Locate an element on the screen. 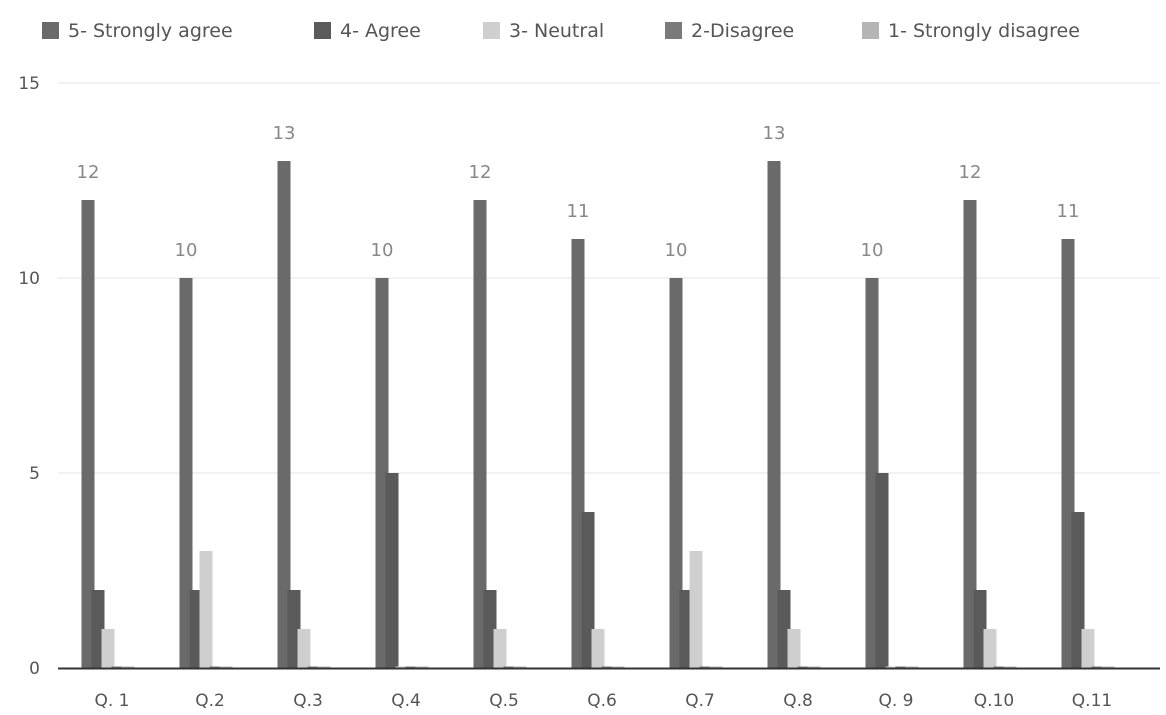 The height and width of the screenshot is (715, 1166). x-tick-label: Q.3 is located at coordinates (308, 701).